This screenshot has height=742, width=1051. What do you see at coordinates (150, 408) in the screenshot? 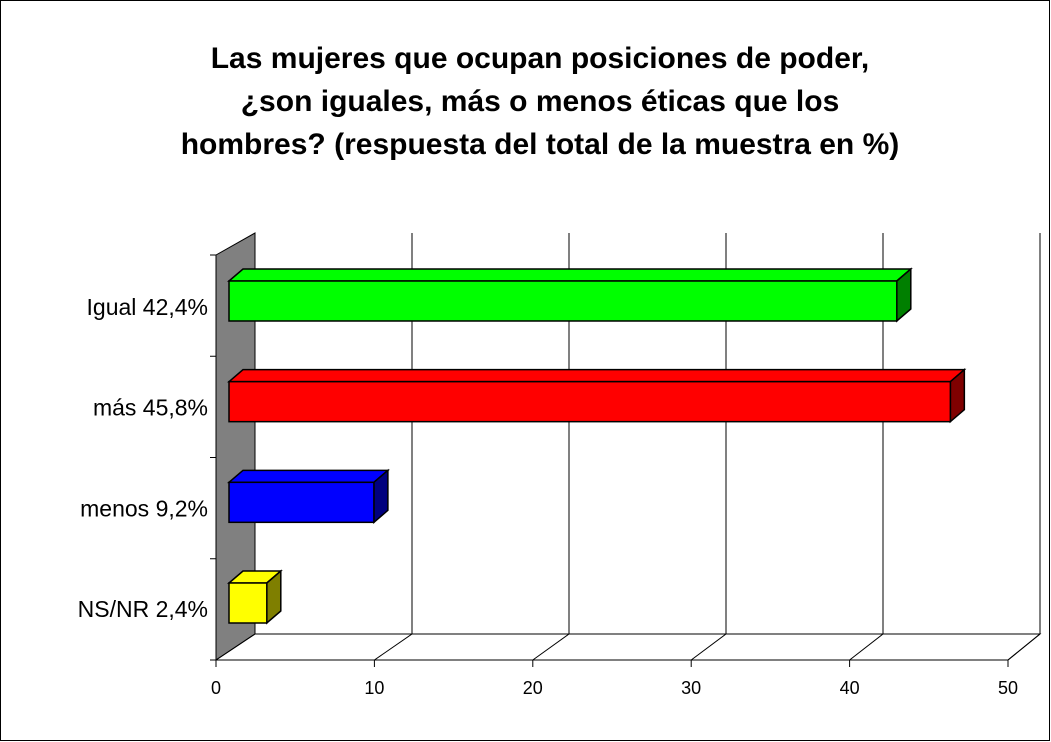
I see `y-tick-label: más 45,8%` at bounding box center [150, 408].